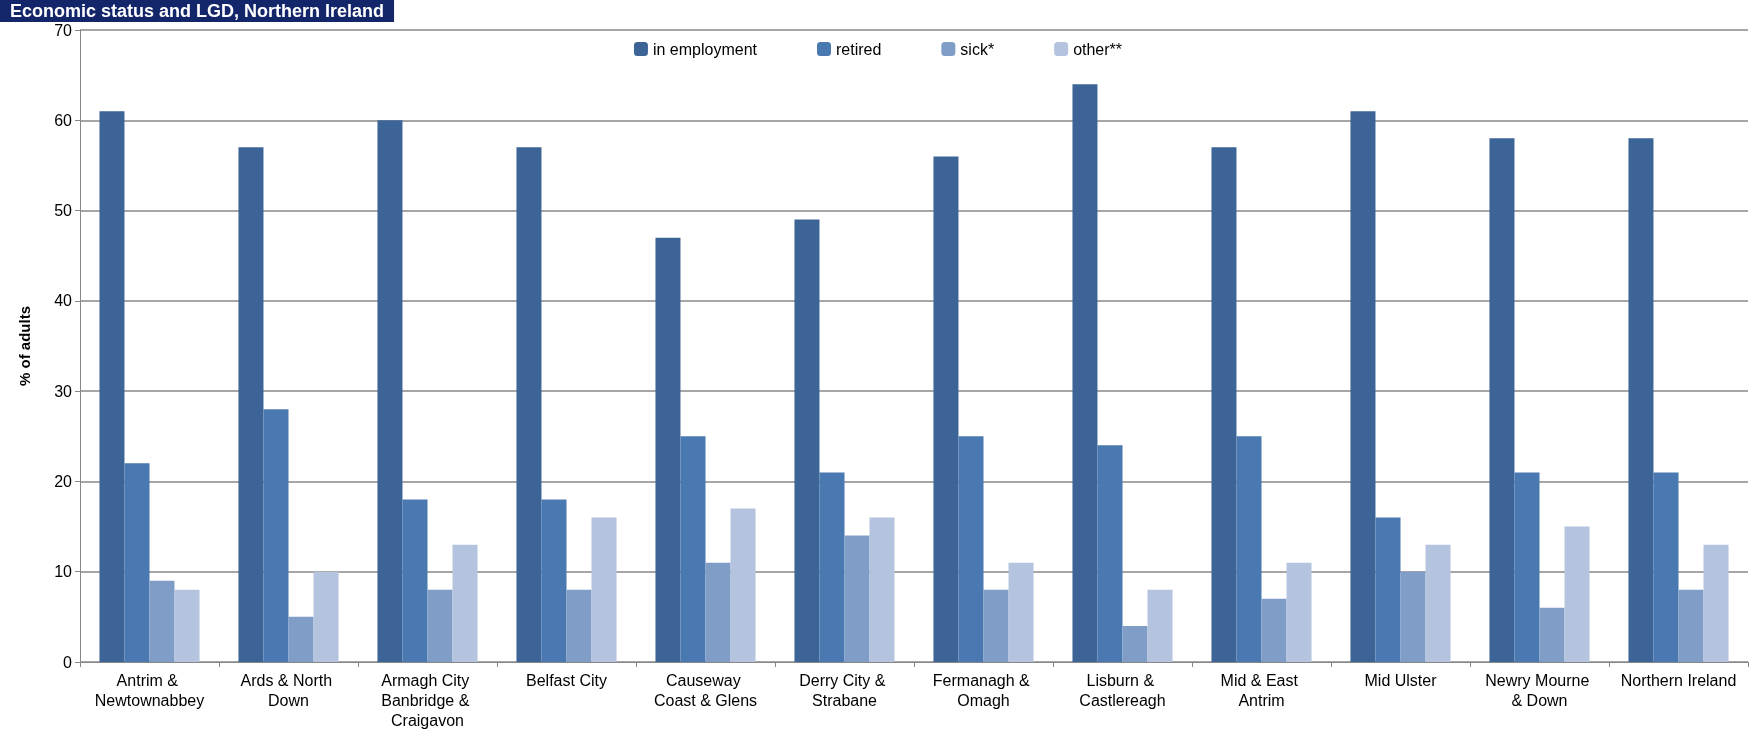  I want to click on y-tick-label: 50, so click(63, 211).